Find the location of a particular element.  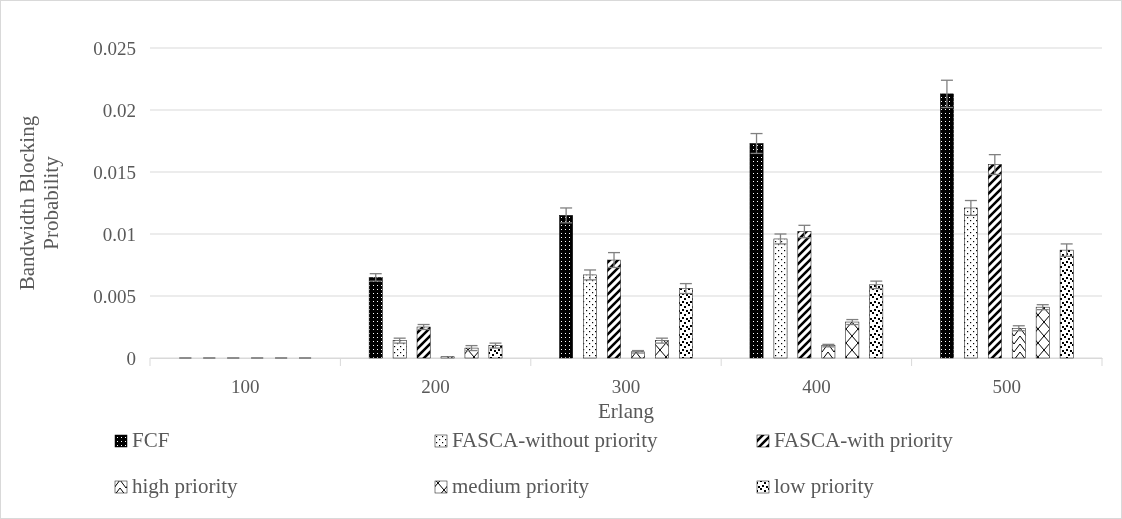

y-tick-label: 0.025 is located at coordinates (114, 48).